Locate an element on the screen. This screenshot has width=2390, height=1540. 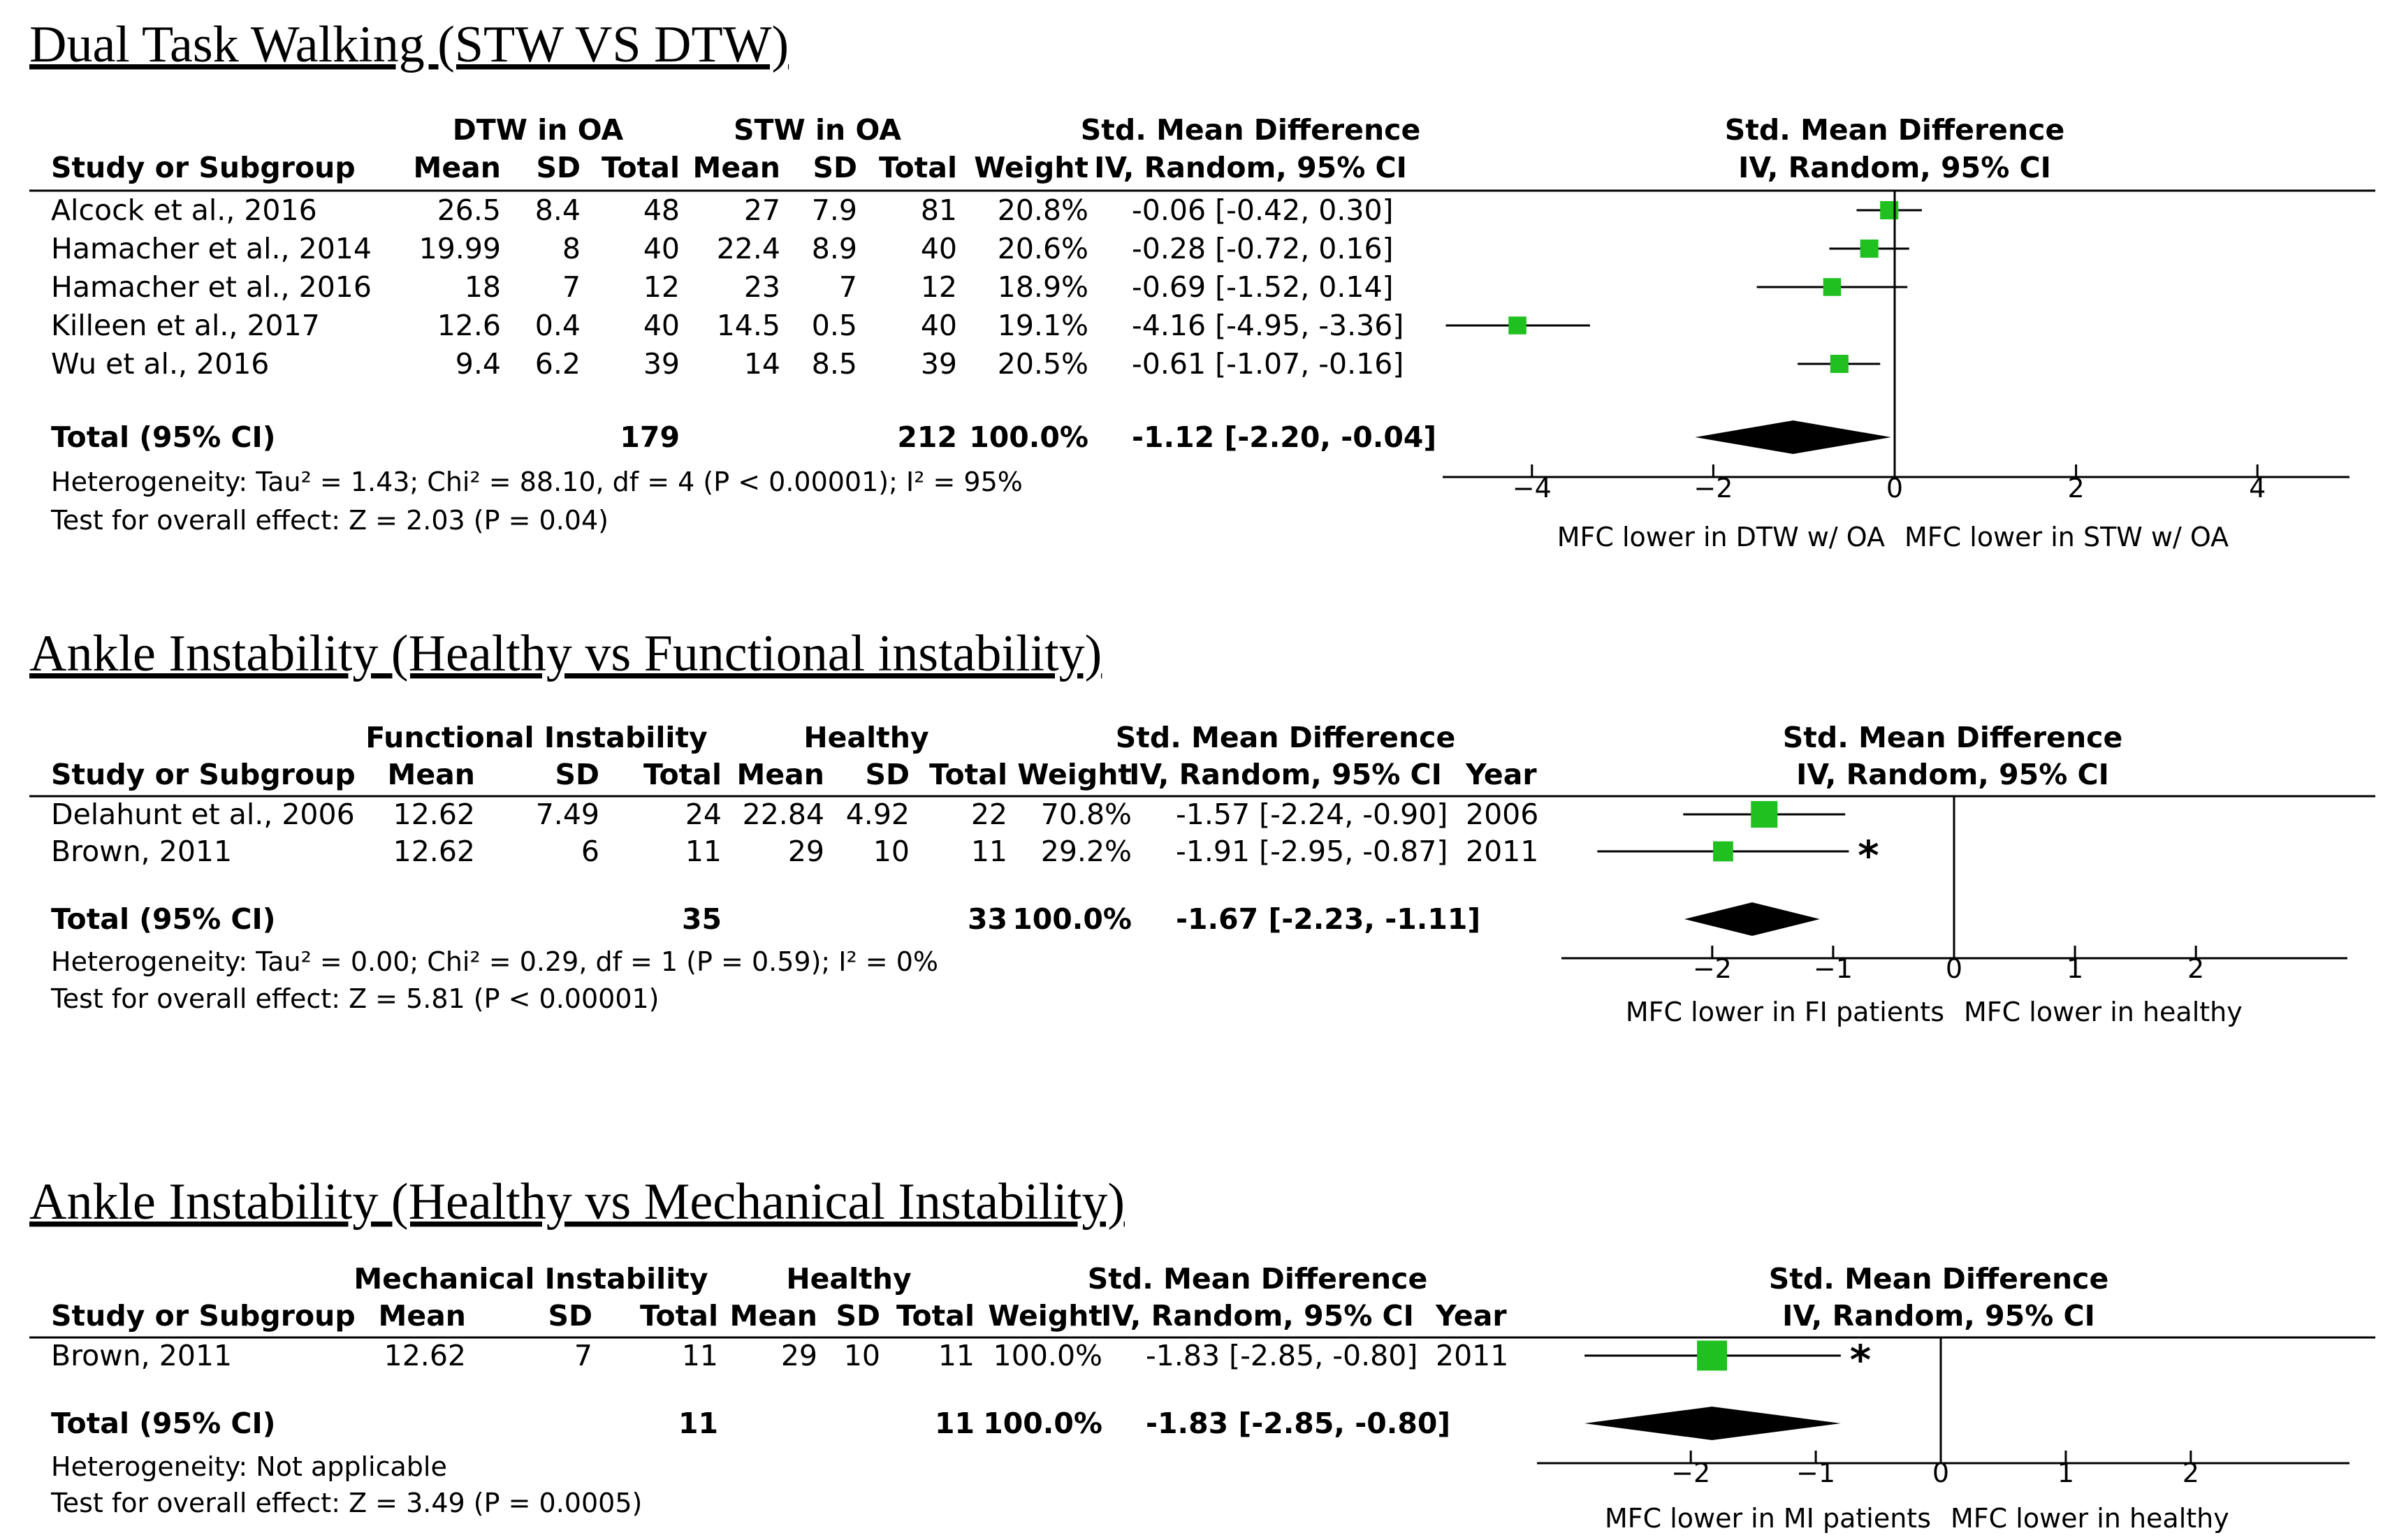
group2-mean: 22.84 is located at coordinates (783, 814).